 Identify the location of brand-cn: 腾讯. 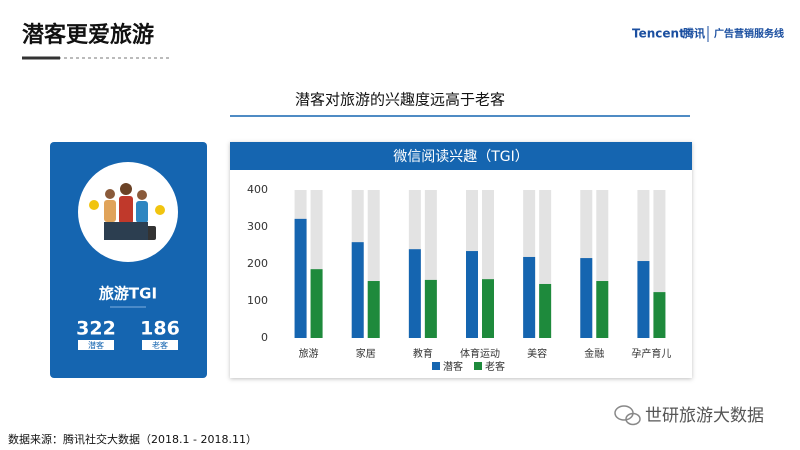
(694, 33).